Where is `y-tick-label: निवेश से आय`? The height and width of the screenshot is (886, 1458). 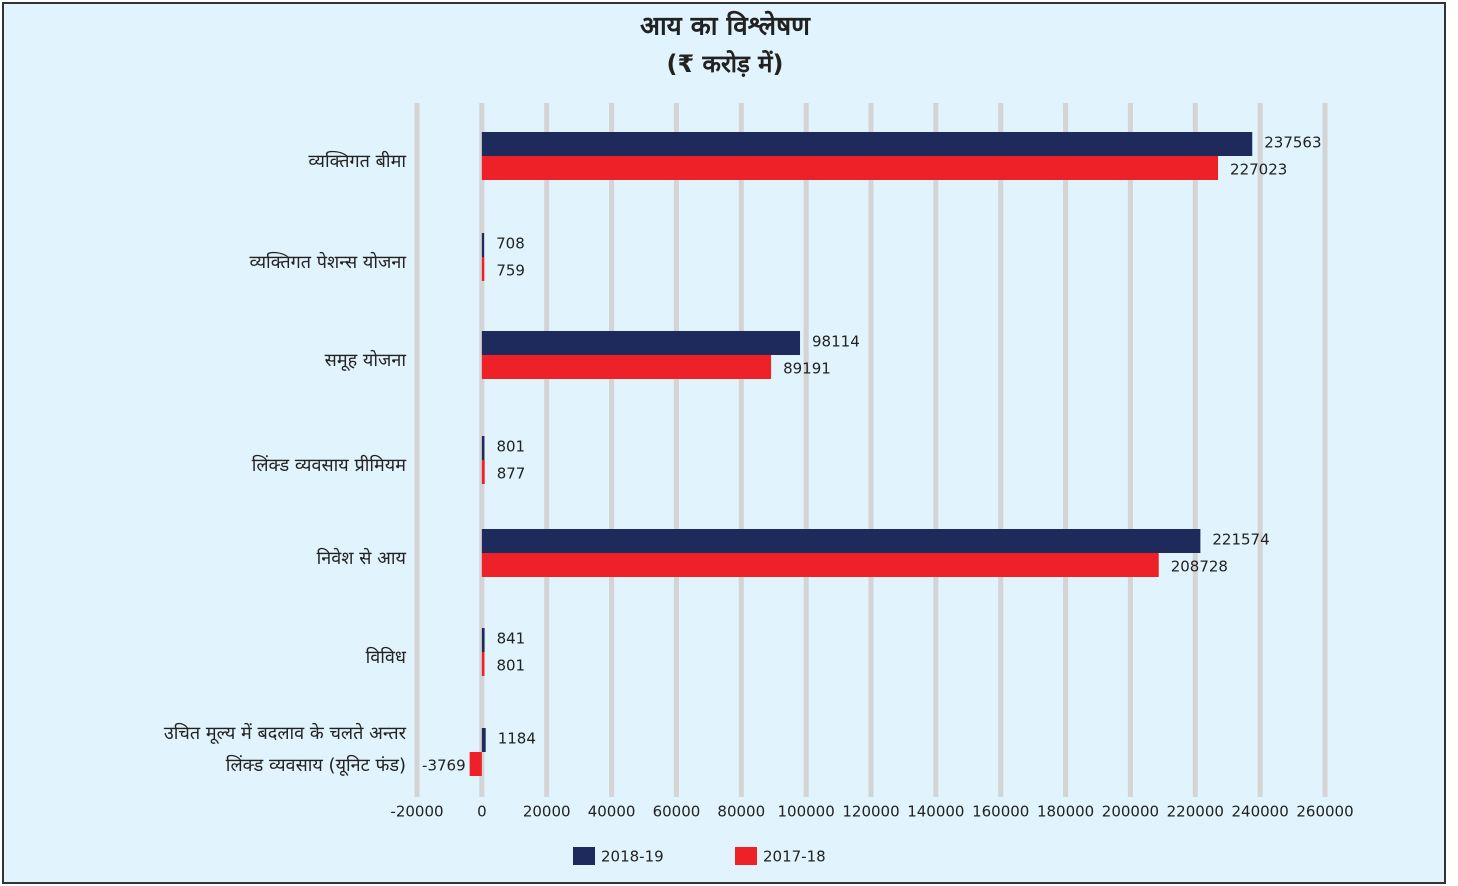 y-tick-label: निवेश से आय is located at coordinates (362, 558).